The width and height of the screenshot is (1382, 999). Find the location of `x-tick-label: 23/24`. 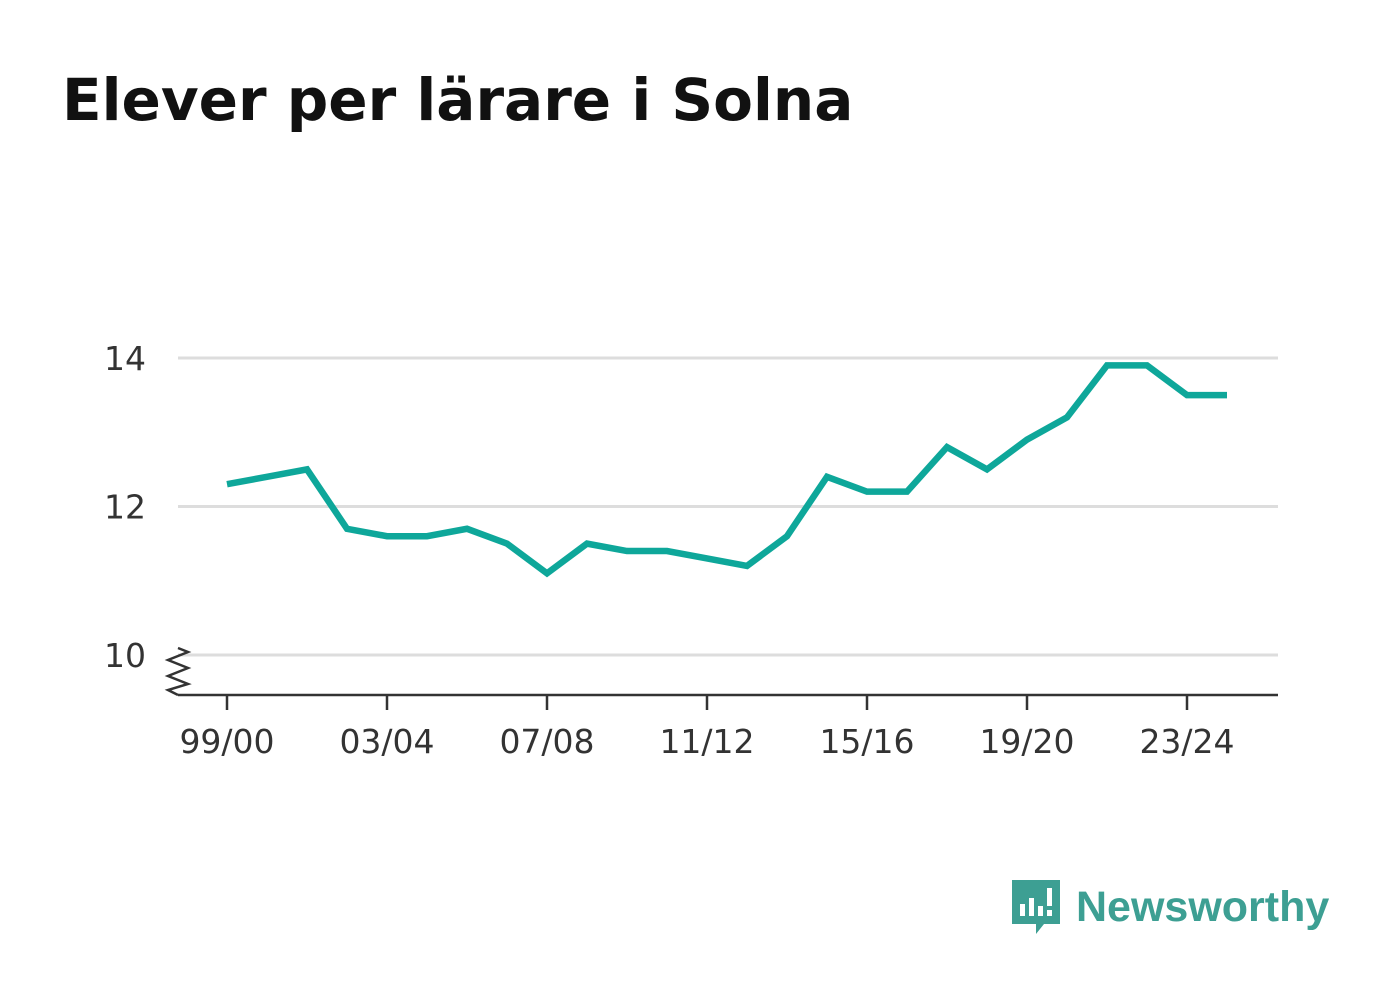

x-tick-label: 23/24 is located at coordinates (1186, 741).